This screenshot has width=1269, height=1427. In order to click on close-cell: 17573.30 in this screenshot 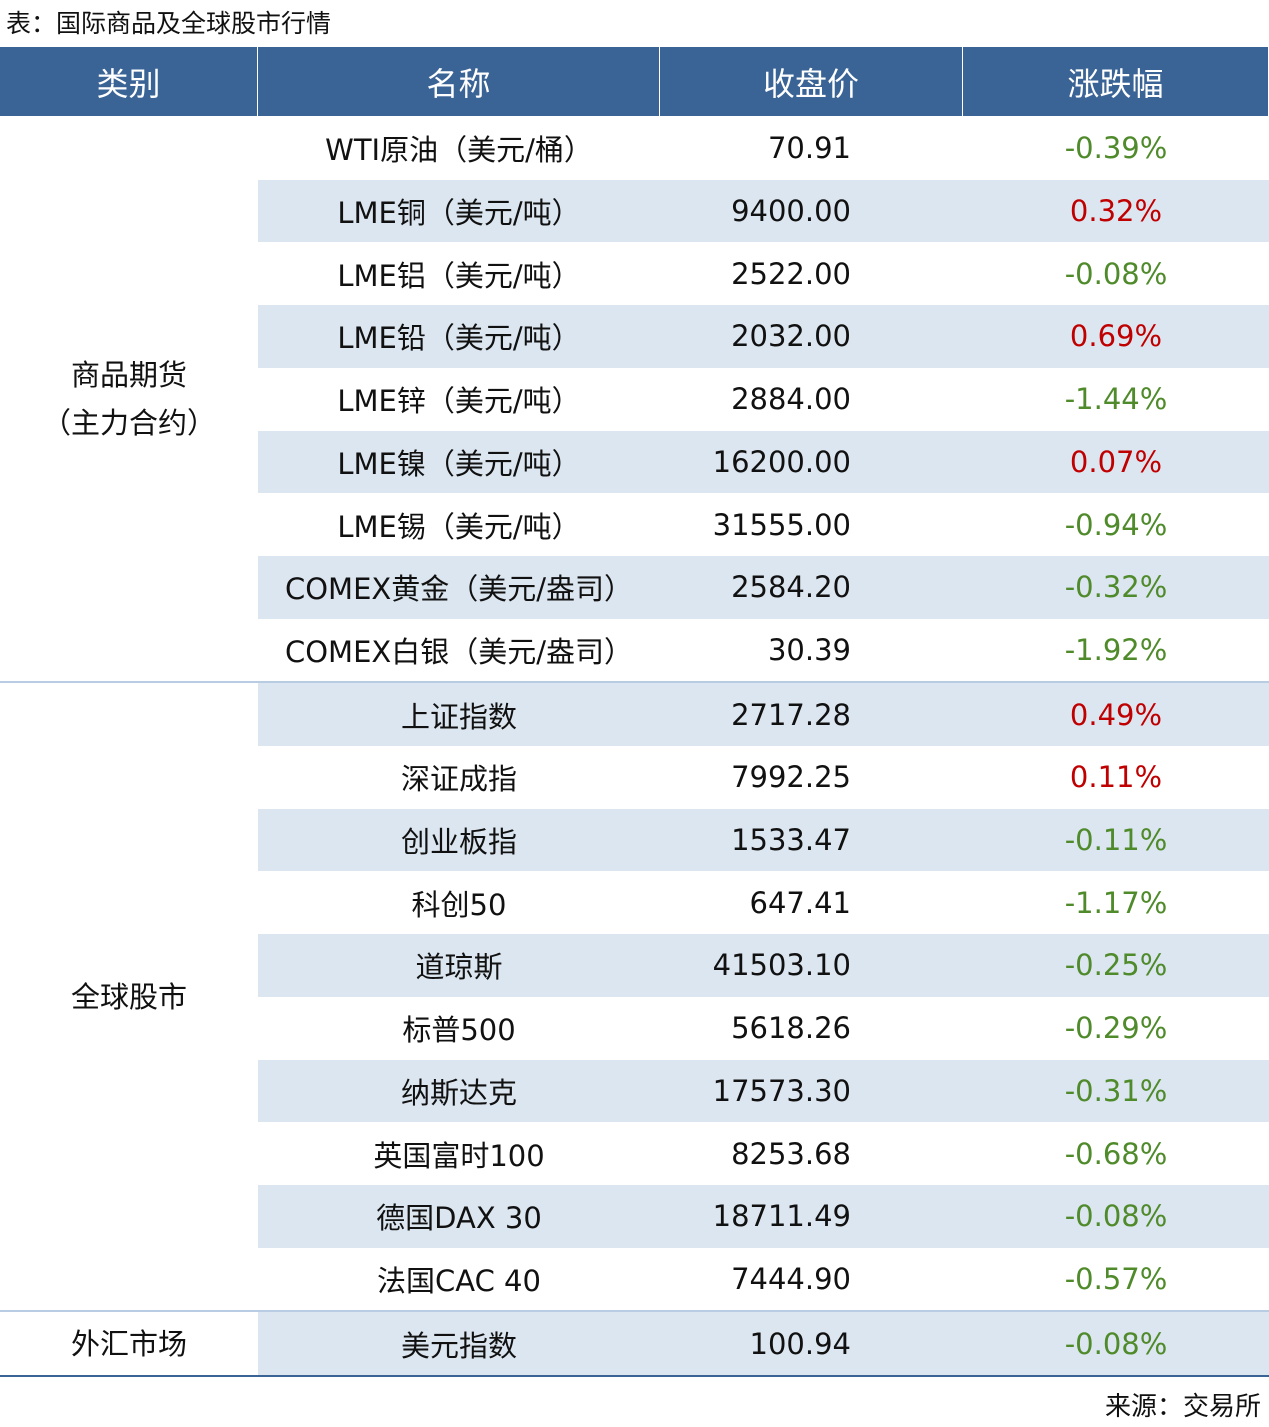, I will do `click(811, 1091)`.